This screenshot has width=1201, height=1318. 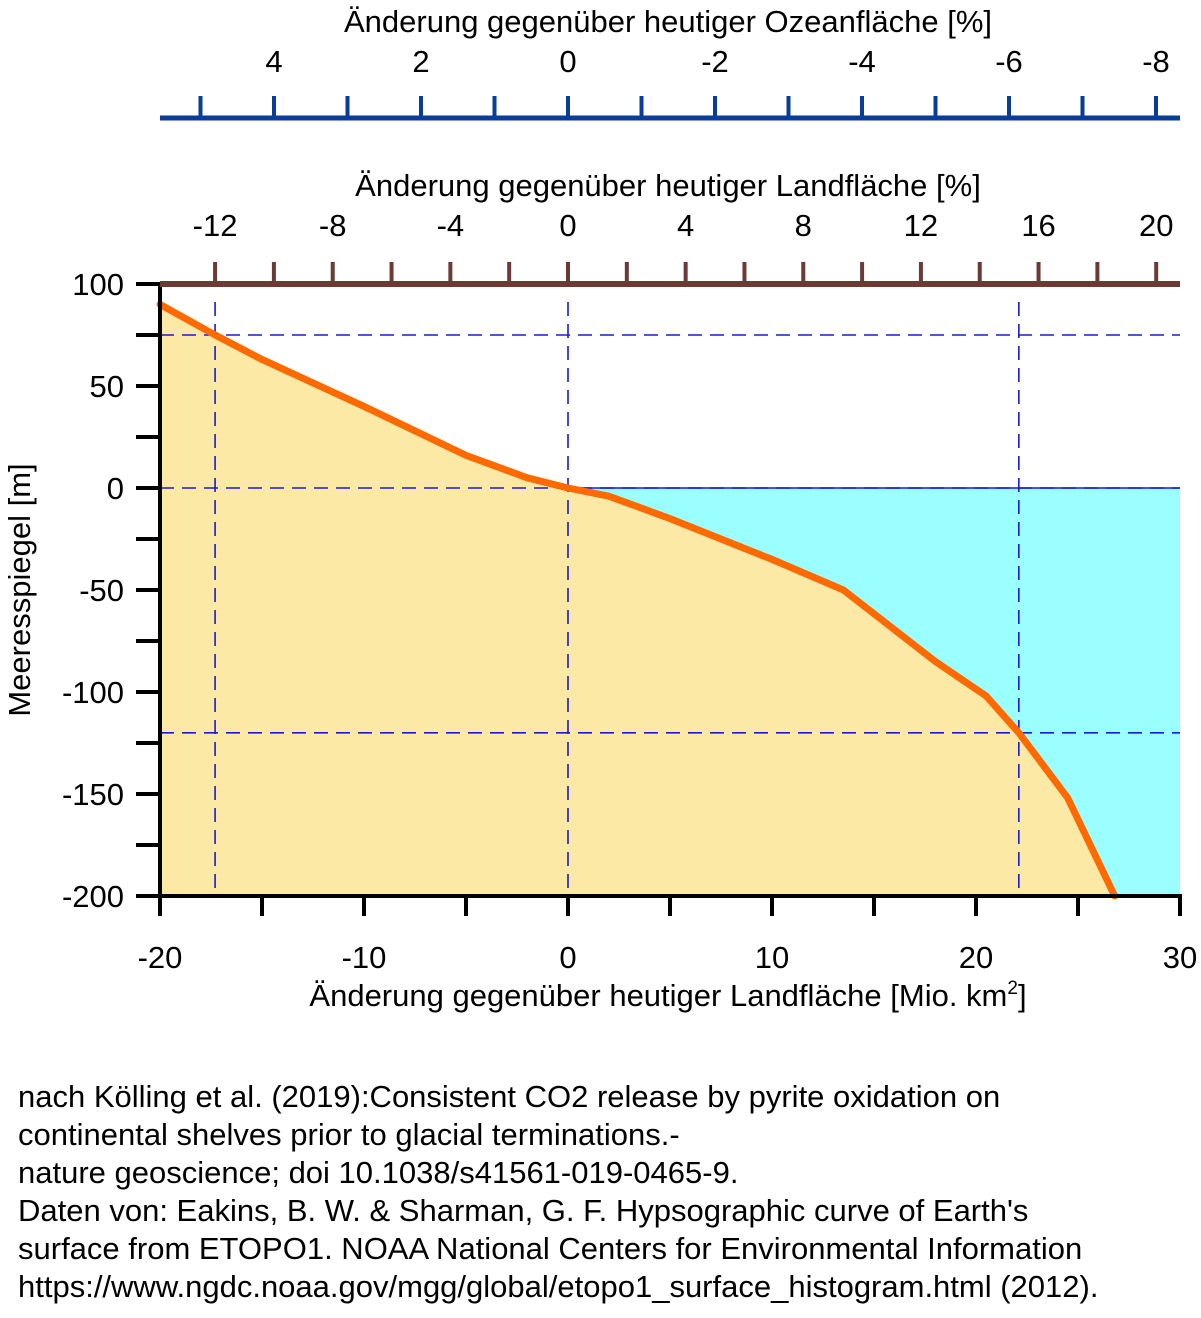 I want to click on x-axis-title-superscript: 2, so click(x=1012, y=988).